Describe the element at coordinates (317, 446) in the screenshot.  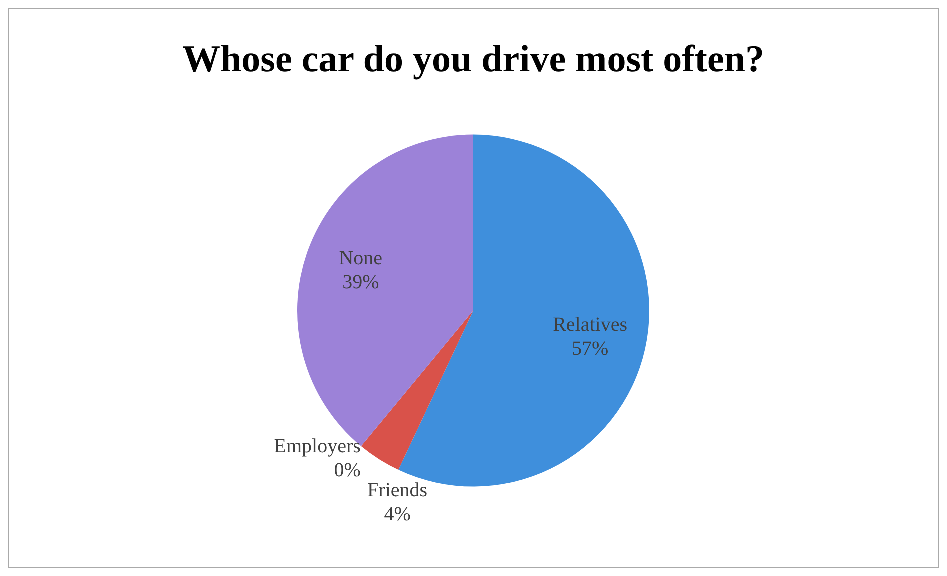
I see `category-label: Employers` at that location.